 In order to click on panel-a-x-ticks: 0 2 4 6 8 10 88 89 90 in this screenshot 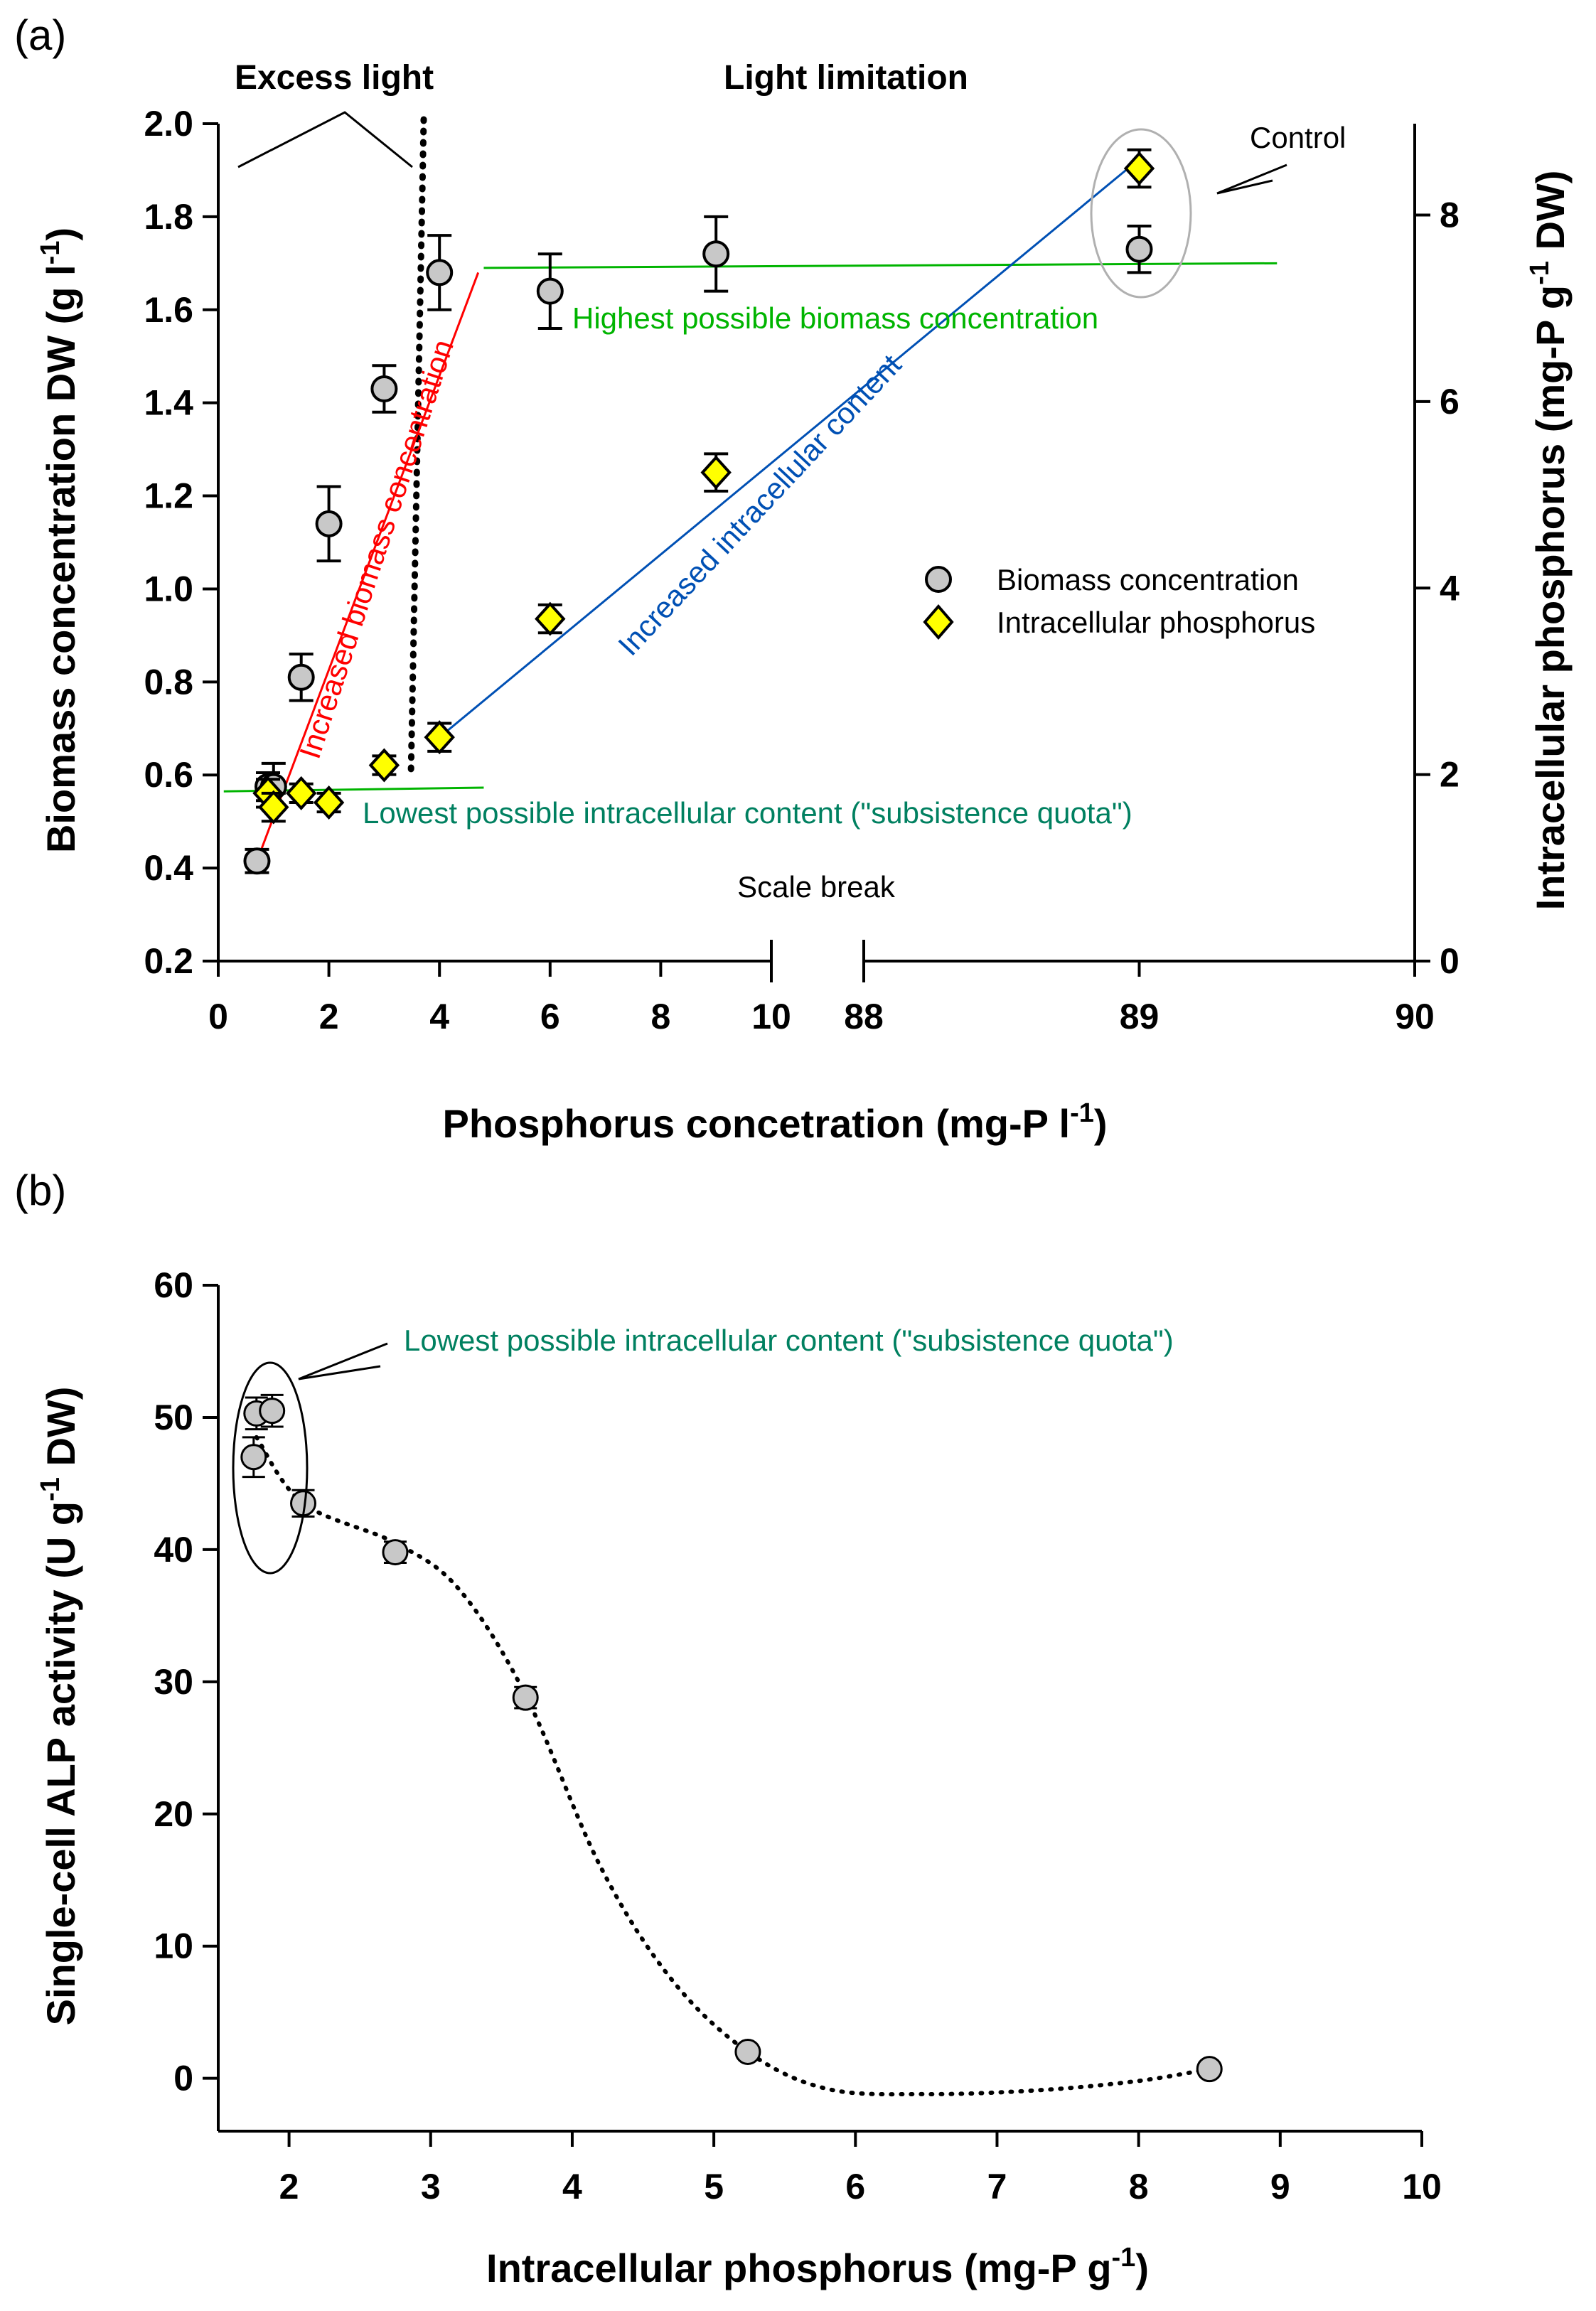, I will do `click(821, 998)`.